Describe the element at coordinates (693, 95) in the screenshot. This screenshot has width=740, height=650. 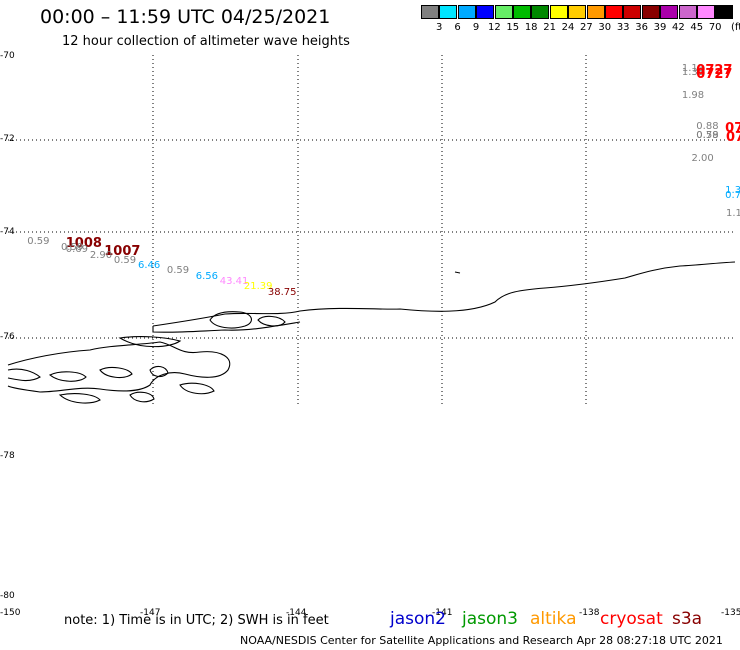
I see `wave-height-label: 1.98` at that location.